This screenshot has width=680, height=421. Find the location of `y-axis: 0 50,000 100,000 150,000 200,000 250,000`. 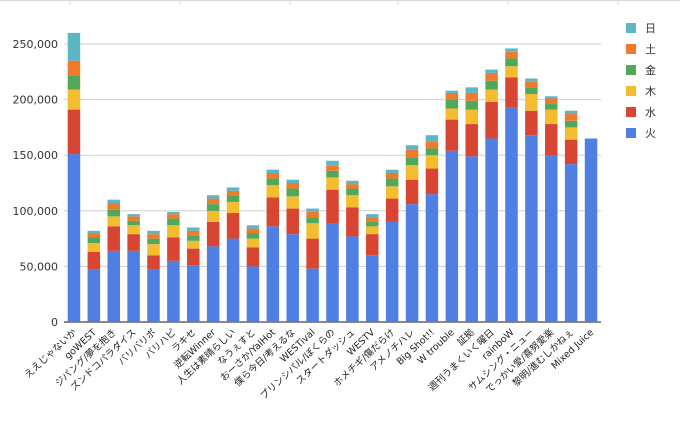

y-axis: 0 50,000 100,000 150,000 200,000 250,000 is located at coordinates (36, 183).